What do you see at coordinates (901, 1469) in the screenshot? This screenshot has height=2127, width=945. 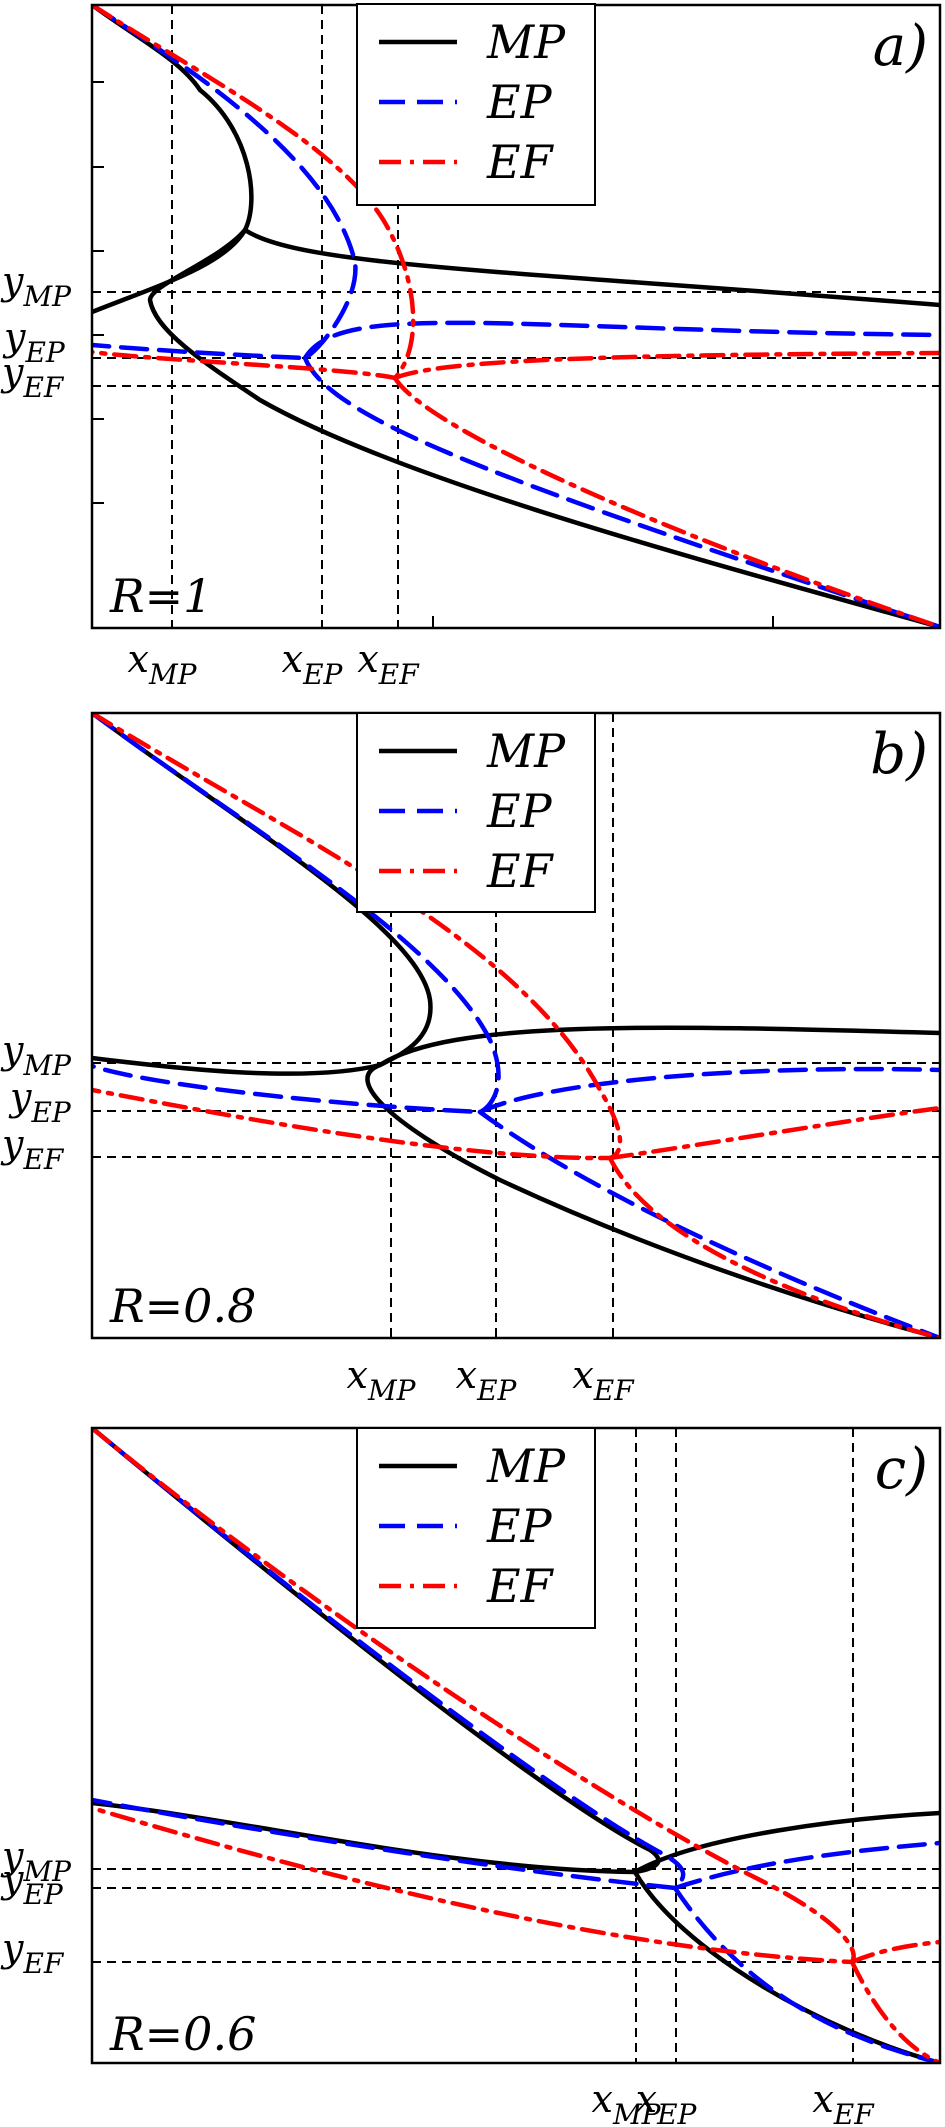 I see `panel-label: c)` at bounding box center [901, 1469].